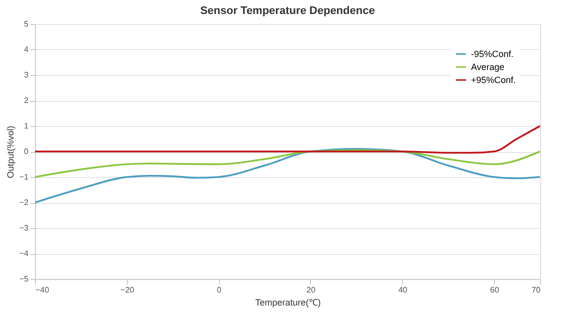 The height and width of the screenshot is (328, 565). Describe the element at coordinates (27, 151) in the screenshot. I see `y-tick-label: 0` at that location.